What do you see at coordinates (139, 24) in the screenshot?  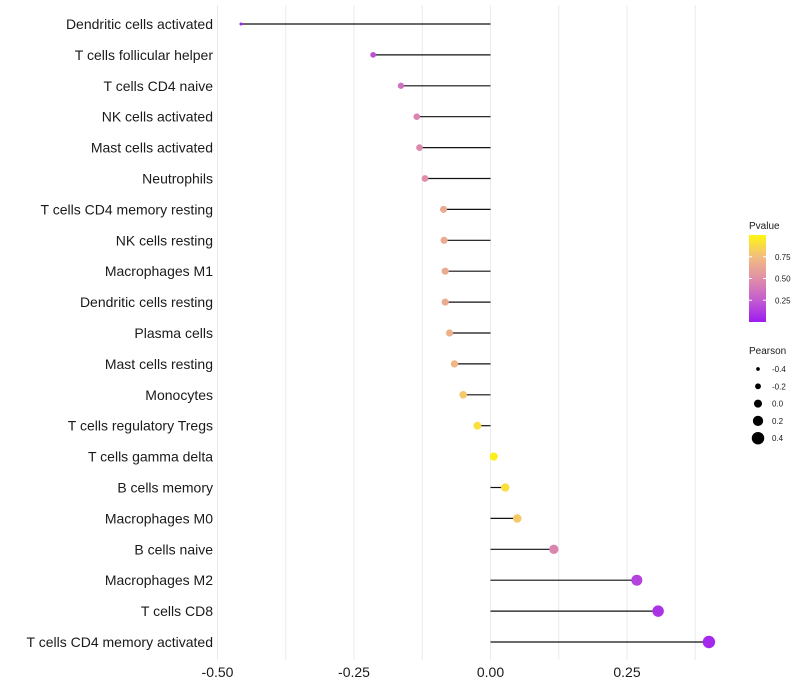 I see `y-tick-label: Dendritic cells activated` at bounding box center [139, 24].